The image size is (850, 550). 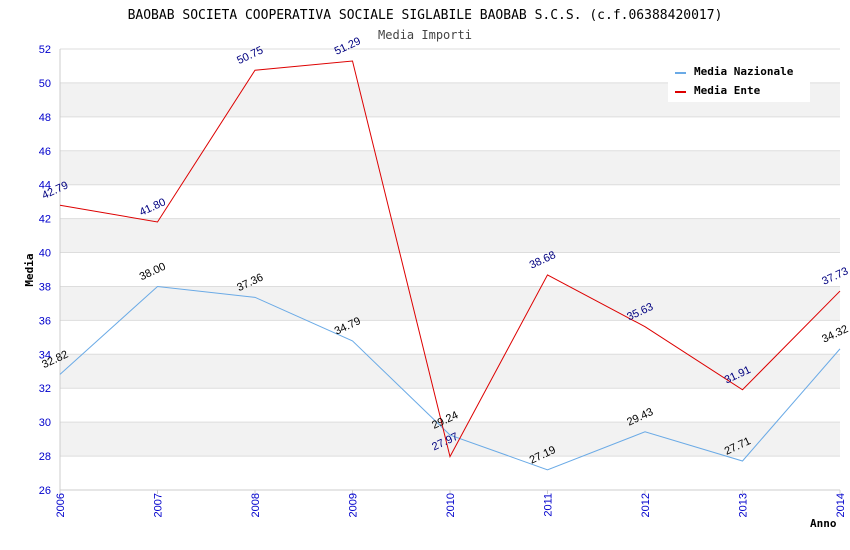 What do you see at coordinates (45, 152) in the screenshot?
I see `y-tick-label: 46` at bounding box center [45, 152].